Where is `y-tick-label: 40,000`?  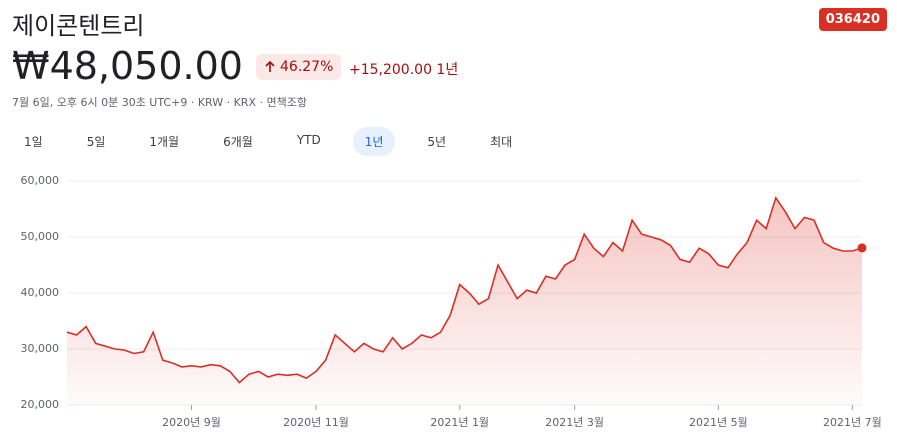 y-tick-label: 40,000 is located at coordinates (40, 292).